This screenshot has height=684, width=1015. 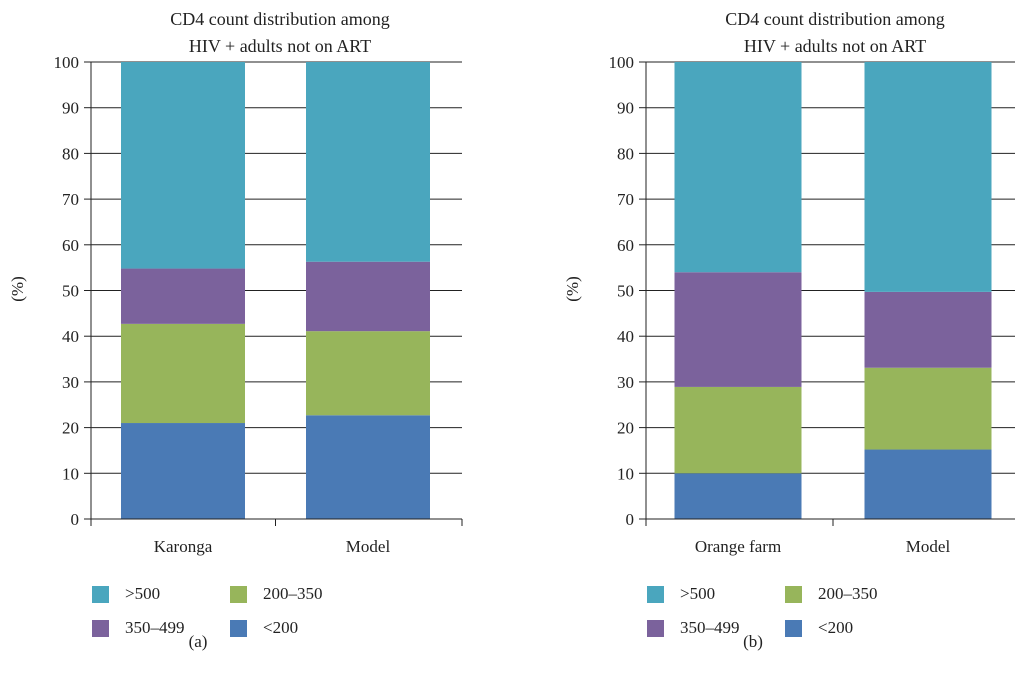 What do you see at coordinates (198, 641) in the screenshot?
I see `panel-caption: (a)` at bounding box center [198, 641].